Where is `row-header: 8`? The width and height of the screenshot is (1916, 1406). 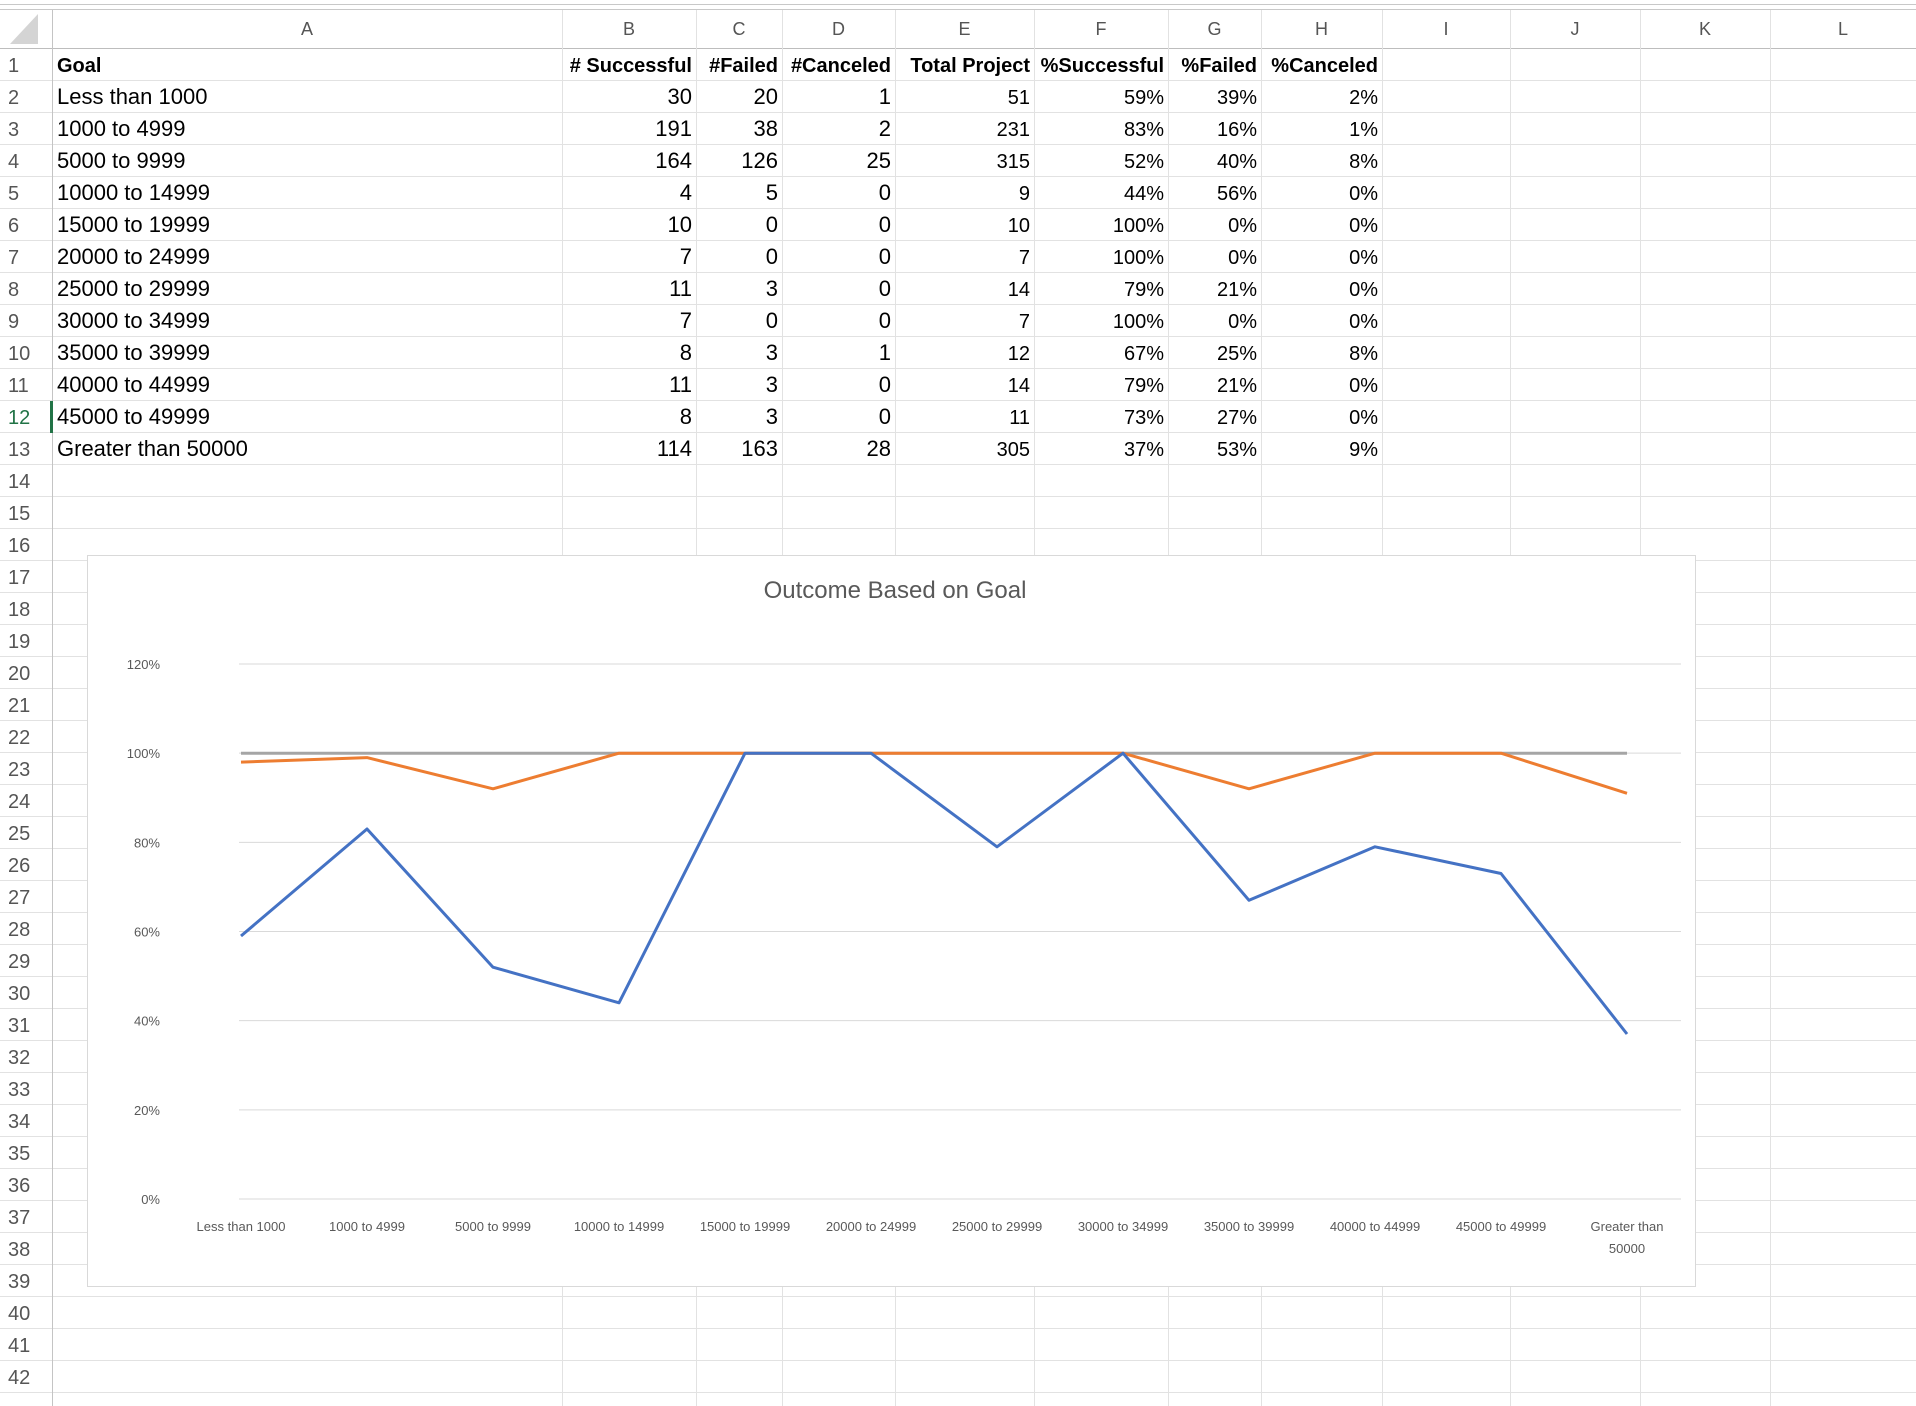 row-header: 8 is located at coordinates (13, 290).